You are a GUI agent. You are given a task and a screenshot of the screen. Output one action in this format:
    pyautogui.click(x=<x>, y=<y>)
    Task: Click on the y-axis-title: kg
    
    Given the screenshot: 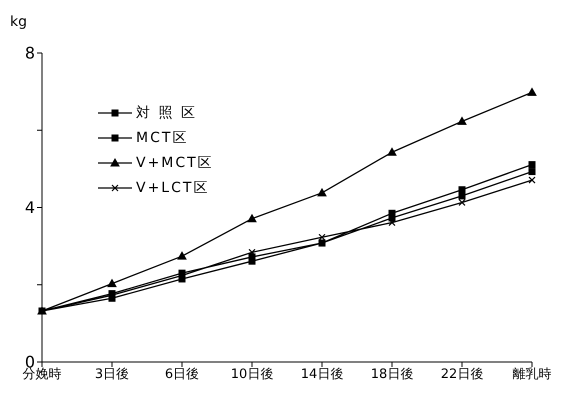 What is the action you would take?
    pyautogui.click(x=18, y=22)
    